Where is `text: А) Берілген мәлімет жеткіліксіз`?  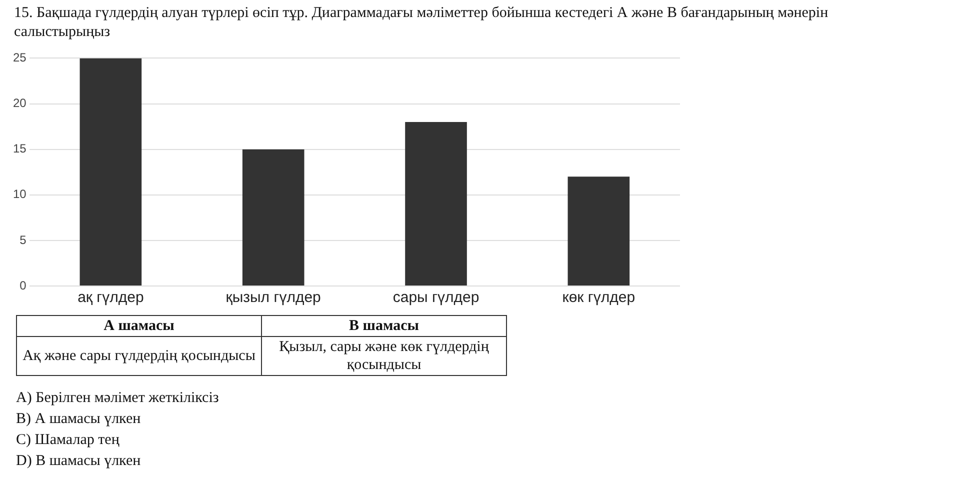
text: А) Берілген мәлімет жеткіліксіз is located at coordinates (117, 398).